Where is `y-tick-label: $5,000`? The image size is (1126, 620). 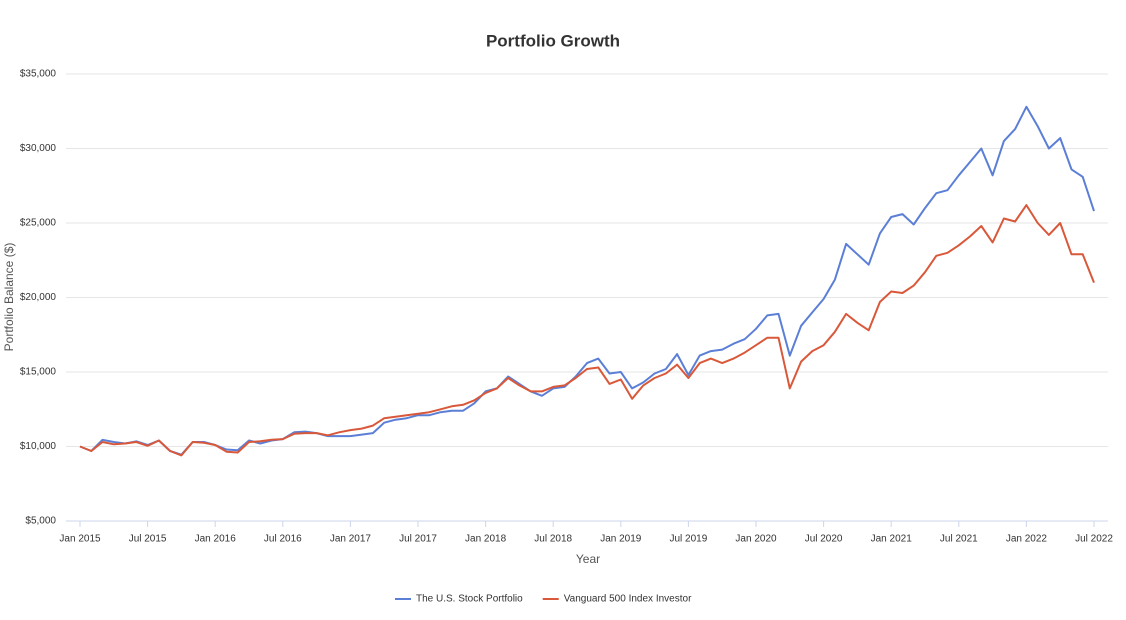 y-tick-label: $5,000 is located at coordinates (40, 521).